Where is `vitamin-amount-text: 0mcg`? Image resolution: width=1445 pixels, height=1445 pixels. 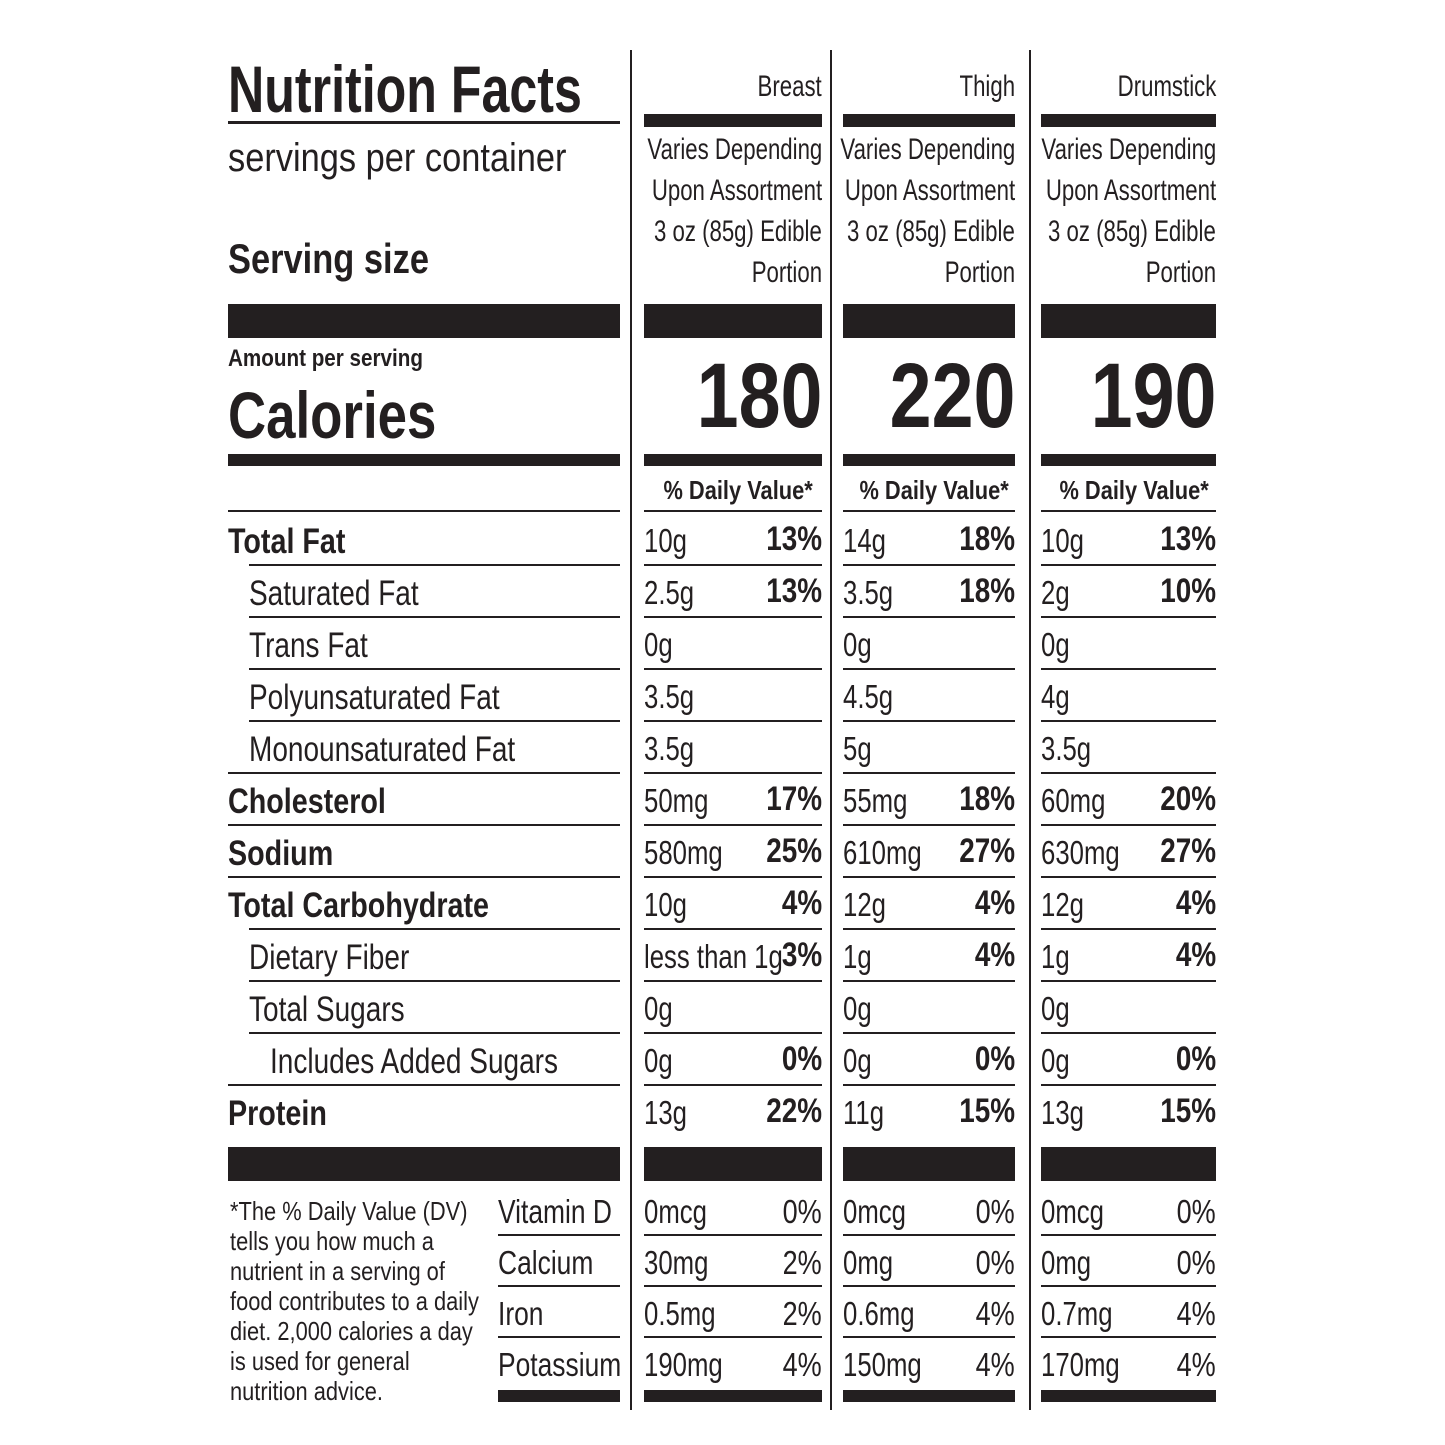
vitamin-amount-text: 0mcg is located at coordinates (675, 1211).